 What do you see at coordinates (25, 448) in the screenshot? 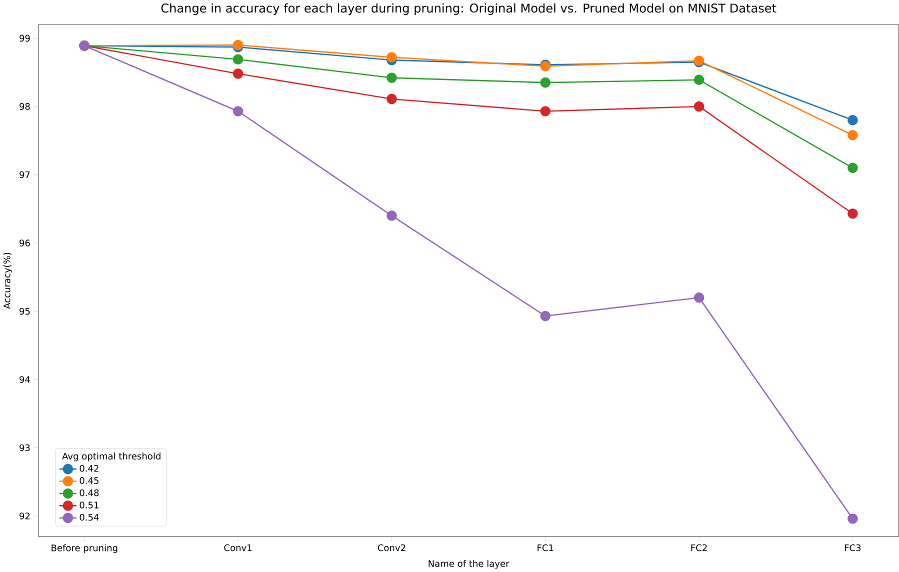
I see `y-tick-label: 93` at bounding box center [25, 448].